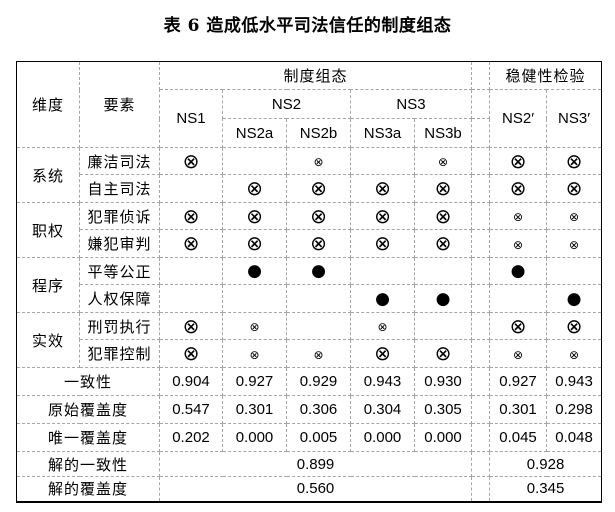 Image resolution: width=615 pixels, height=512 pixels. I want to click on cell-ns2a: ⊗, so click(254, 188).